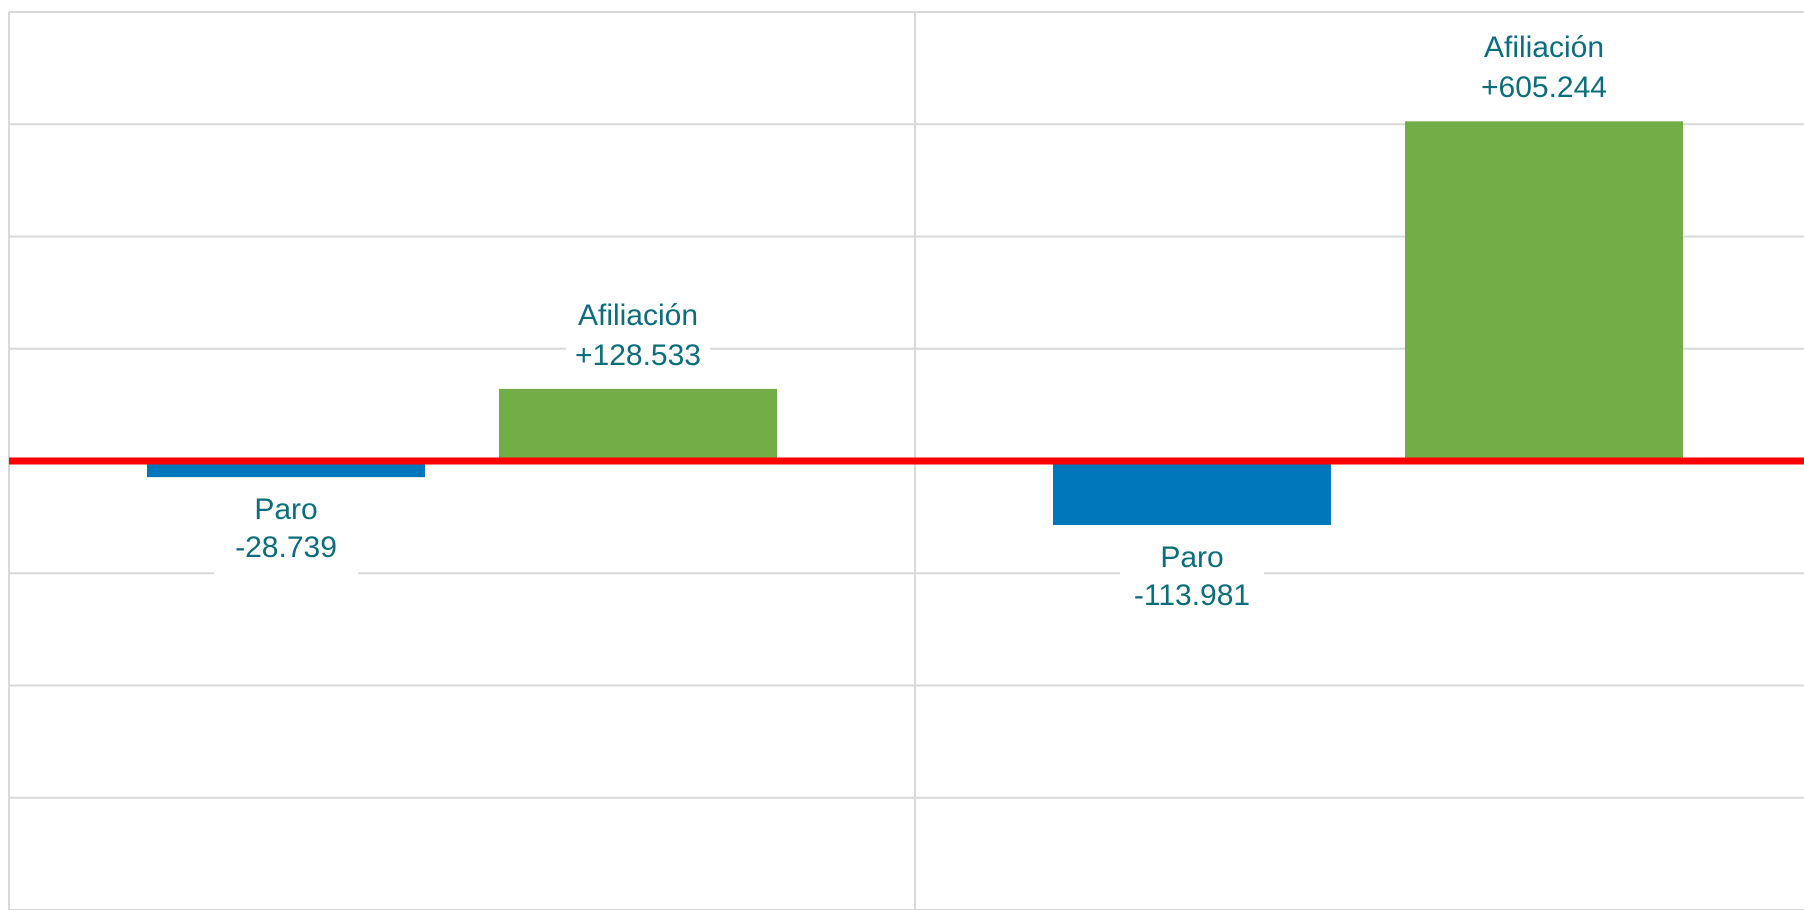 The image size is (1804, 910). Describe the element at coordinates (286, 547) in the screenshot. I see `value-label: -28.739` at that location.